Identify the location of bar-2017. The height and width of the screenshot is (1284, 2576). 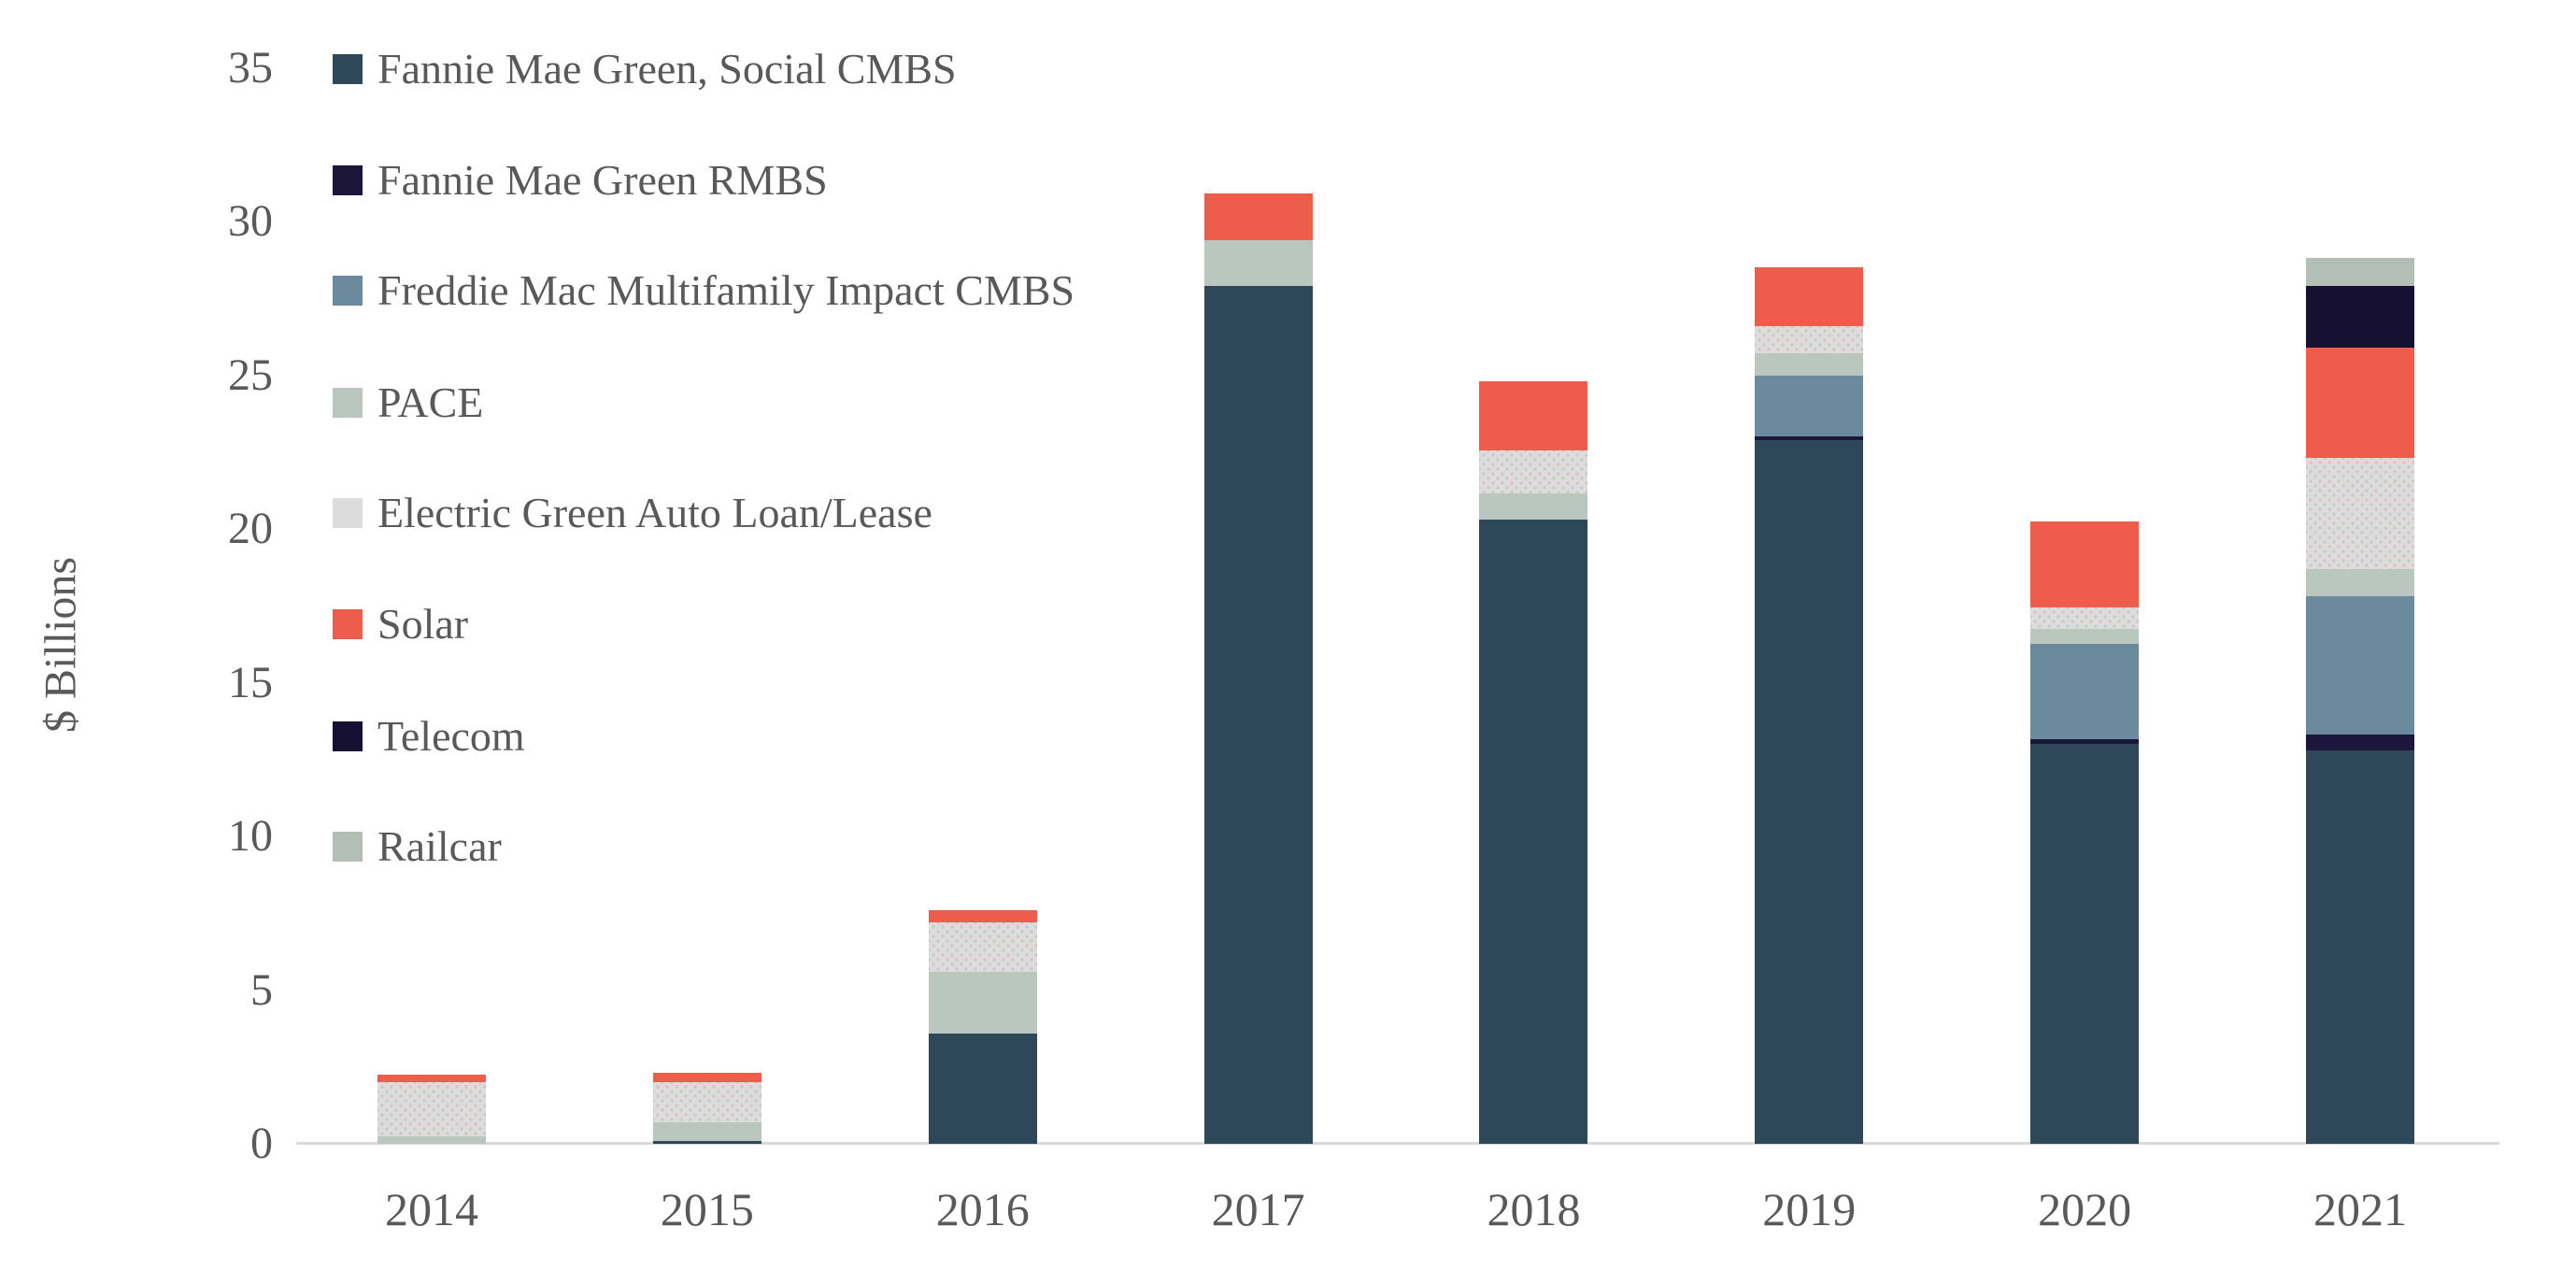
(1258, 668).